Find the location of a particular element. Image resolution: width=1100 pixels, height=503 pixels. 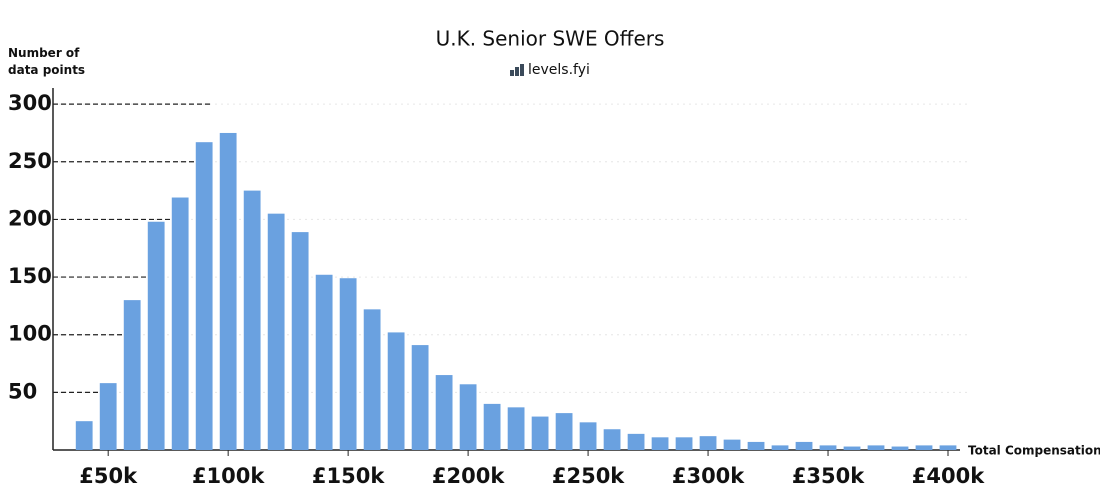

y-tick-label: 200 is located at coordinates (30, 218).